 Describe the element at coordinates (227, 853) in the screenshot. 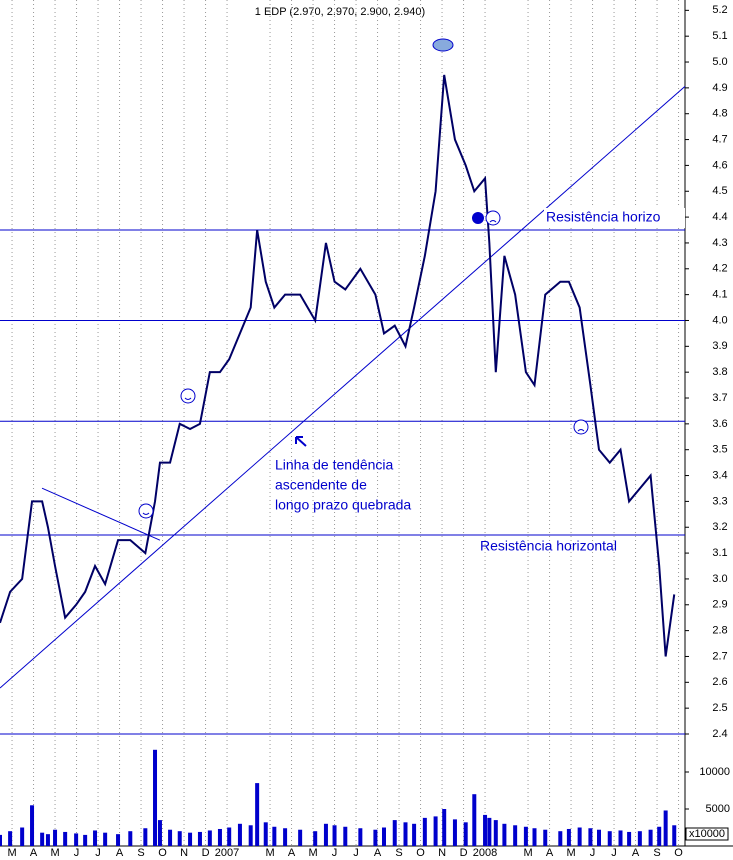

I see `x-tick-label: 2007` at that location.